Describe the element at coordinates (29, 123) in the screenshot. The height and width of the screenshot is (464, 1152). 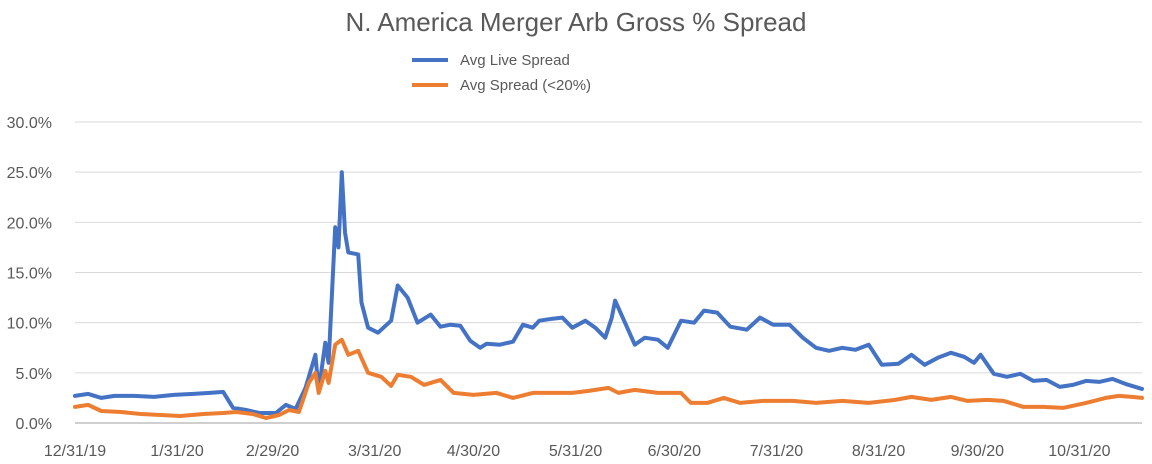
I see `y-tick-label: 30.0%` at that location.